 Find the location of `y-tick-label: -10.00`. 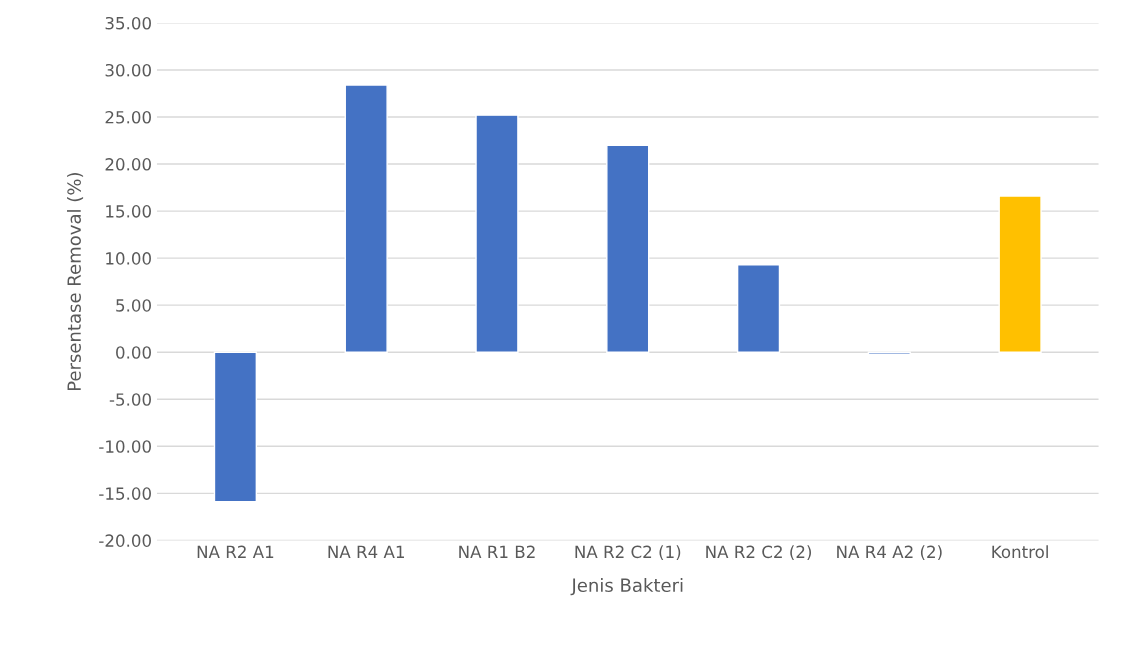

y-tick-label: -10.00 is located at coordinates (125, 446).